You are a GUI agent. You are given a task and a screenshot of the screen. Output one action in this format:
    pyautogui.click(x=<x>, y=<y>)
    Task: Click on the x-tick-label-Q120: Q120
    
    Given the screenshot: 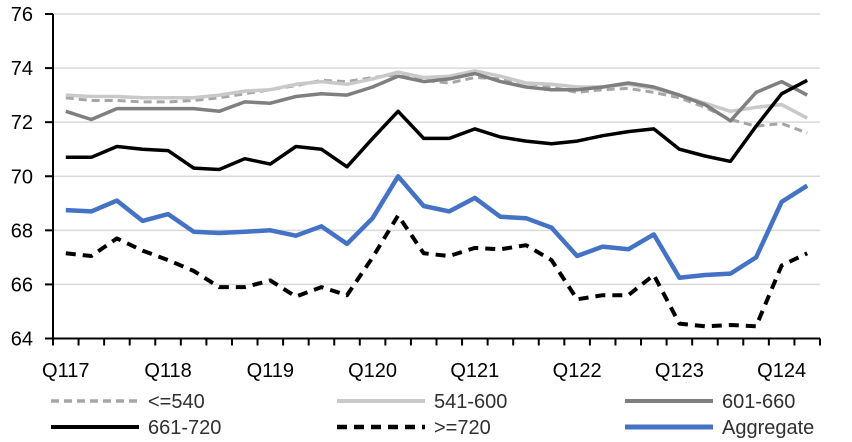 What is the action you would take?
    pyautogui.click(x=372, y=371)
    